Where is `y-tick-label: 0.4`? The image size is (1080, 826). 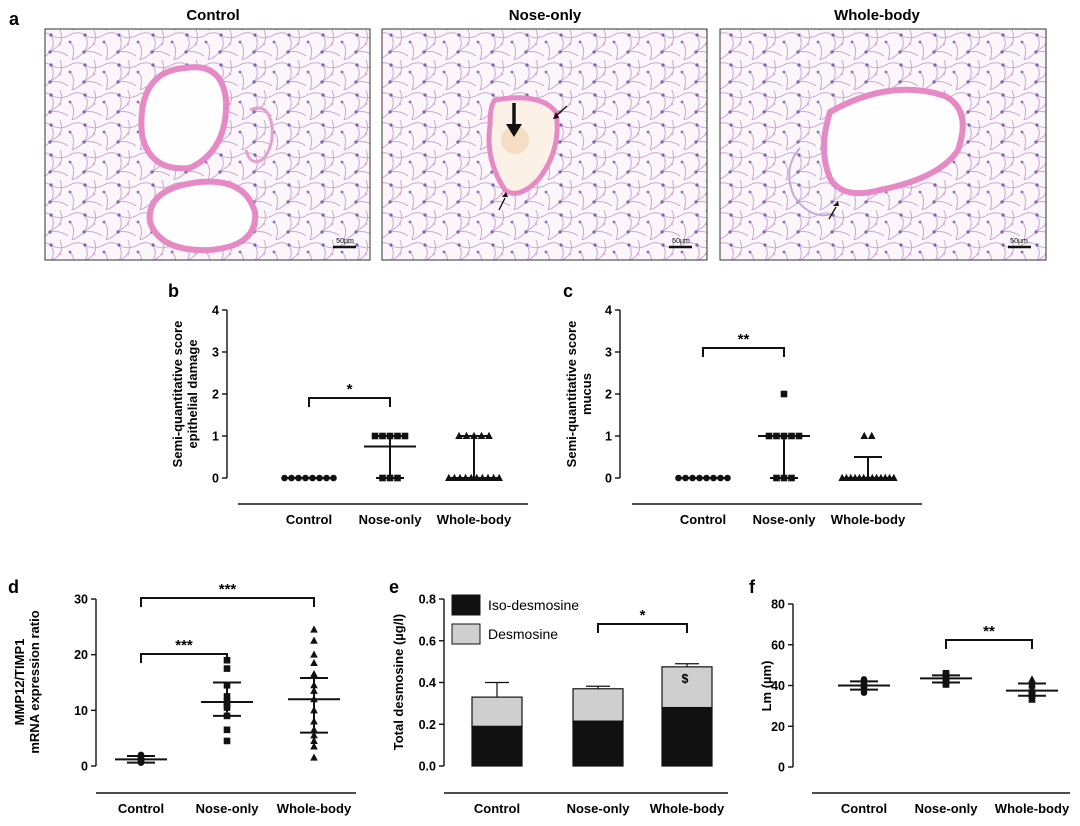 y-tick-label: 0.4 is located at coordinates (427, 683).